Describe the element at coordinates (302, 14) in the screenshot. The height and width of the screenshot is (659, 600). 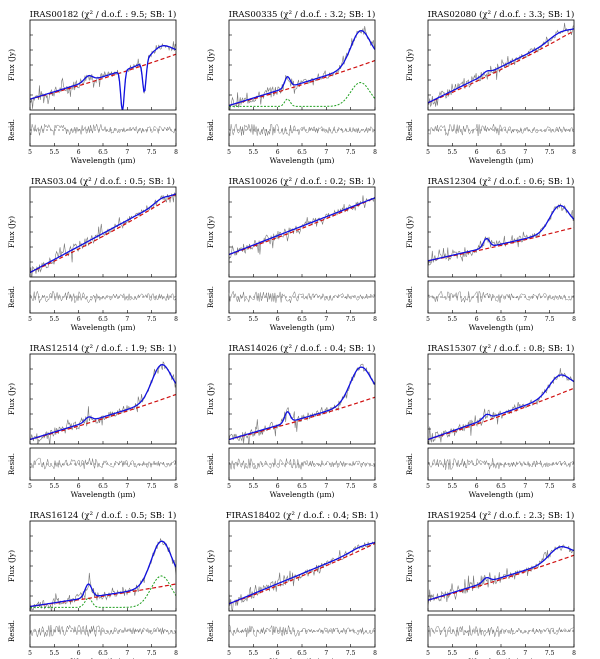
I see `panel-title: IRAS00335 (χ² / d.o.f. : 3.2; SB: 1)` at that location.